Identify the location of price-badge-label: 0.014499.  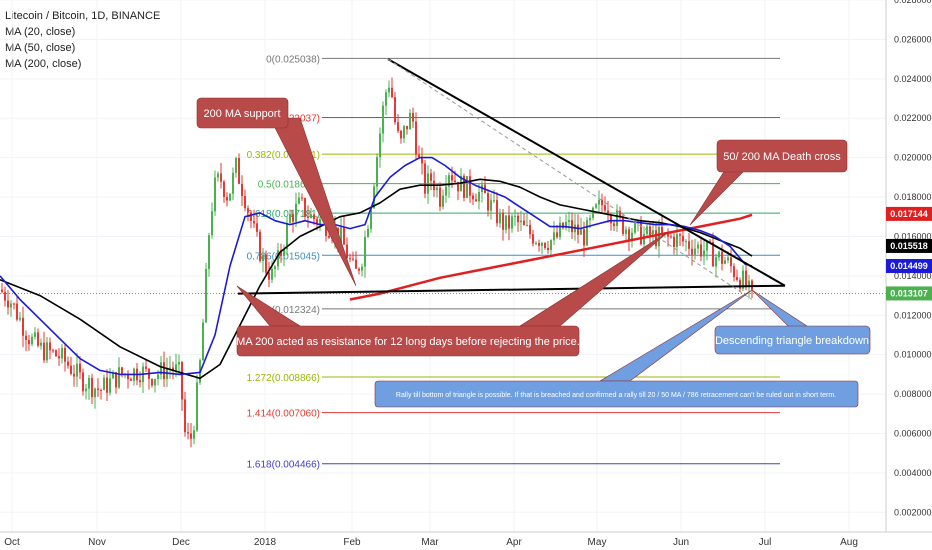
(909, 266).